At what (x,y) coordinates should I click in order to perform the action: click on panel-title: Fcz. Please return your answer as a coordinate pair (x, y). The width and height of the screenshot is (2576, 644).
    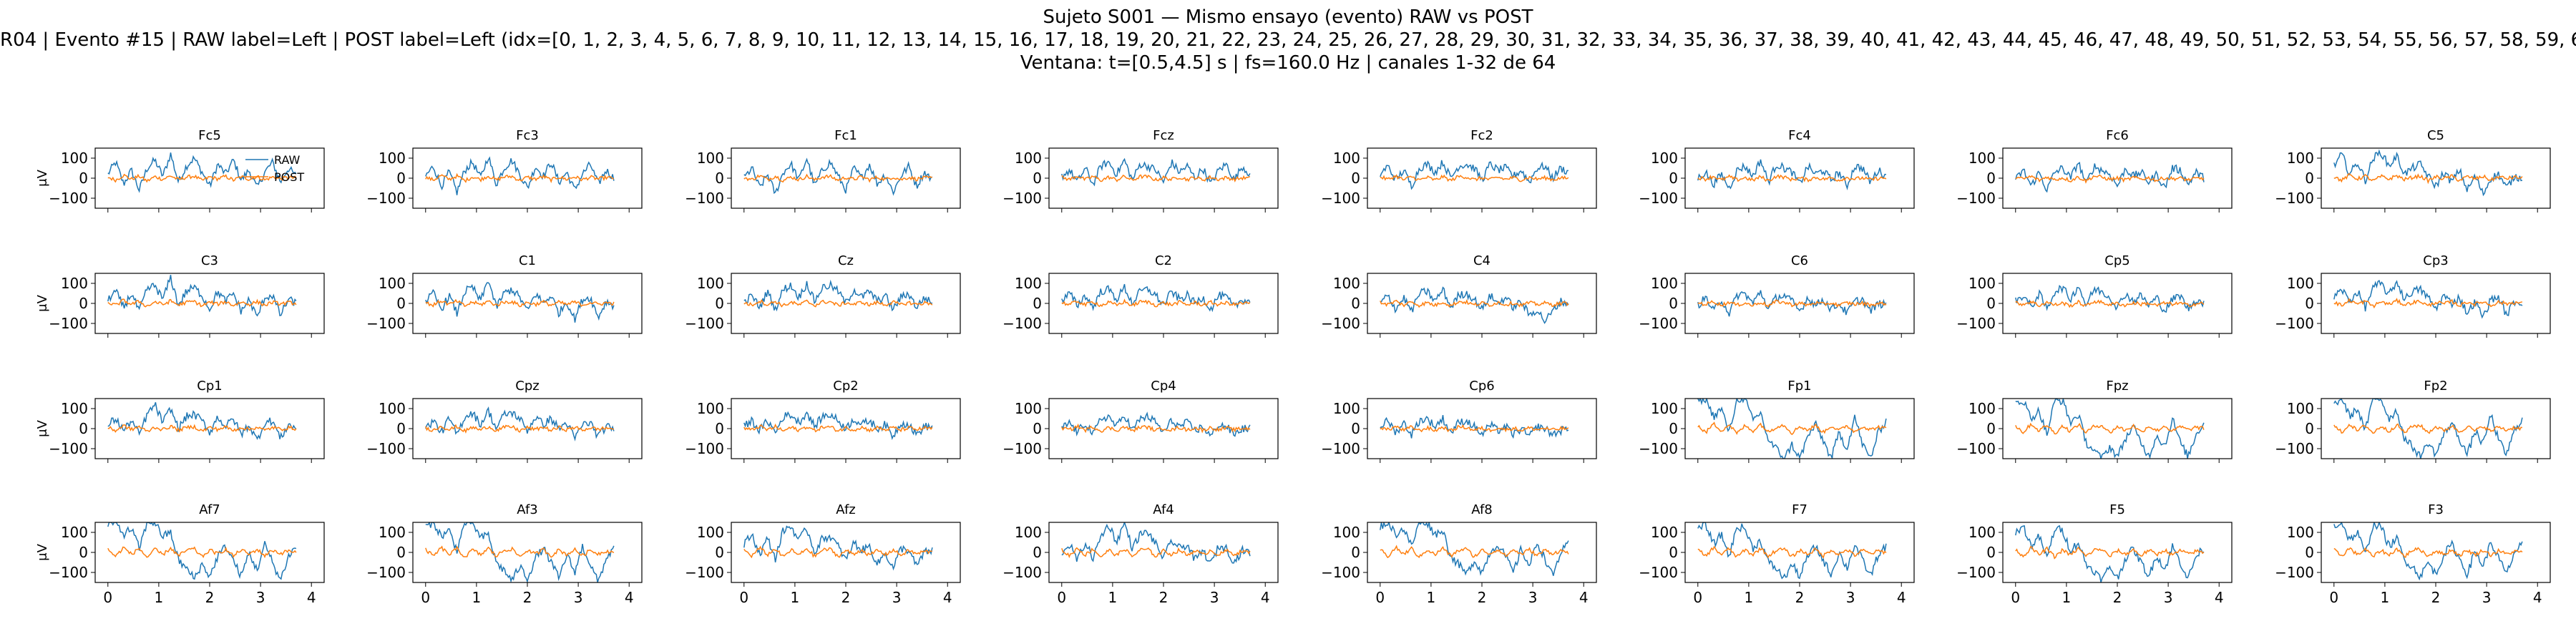
    Looking at the image, I should click on (1163, 135).